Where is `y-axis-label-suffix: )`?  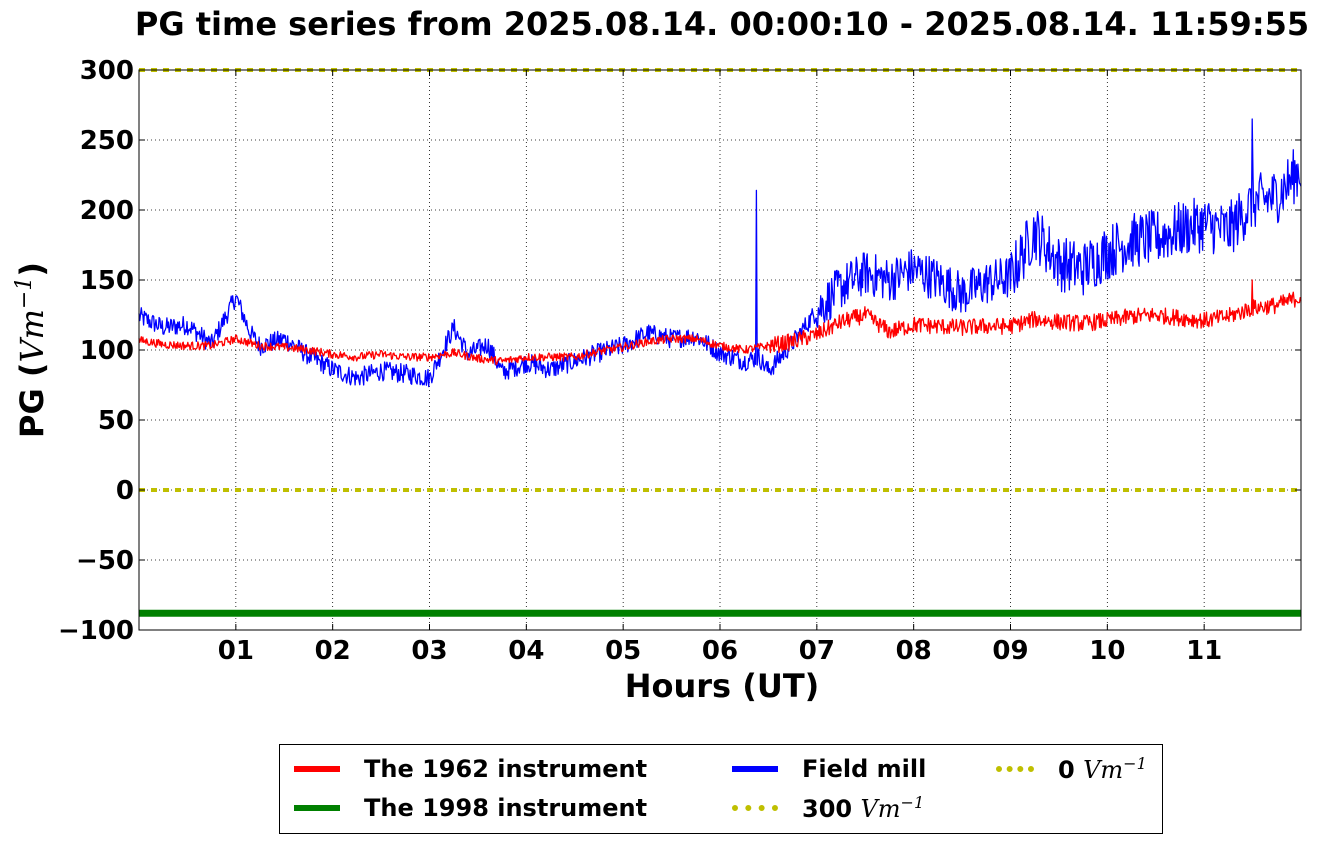
y-axis-label-suffix: ) is located at coordinates (32, 269).